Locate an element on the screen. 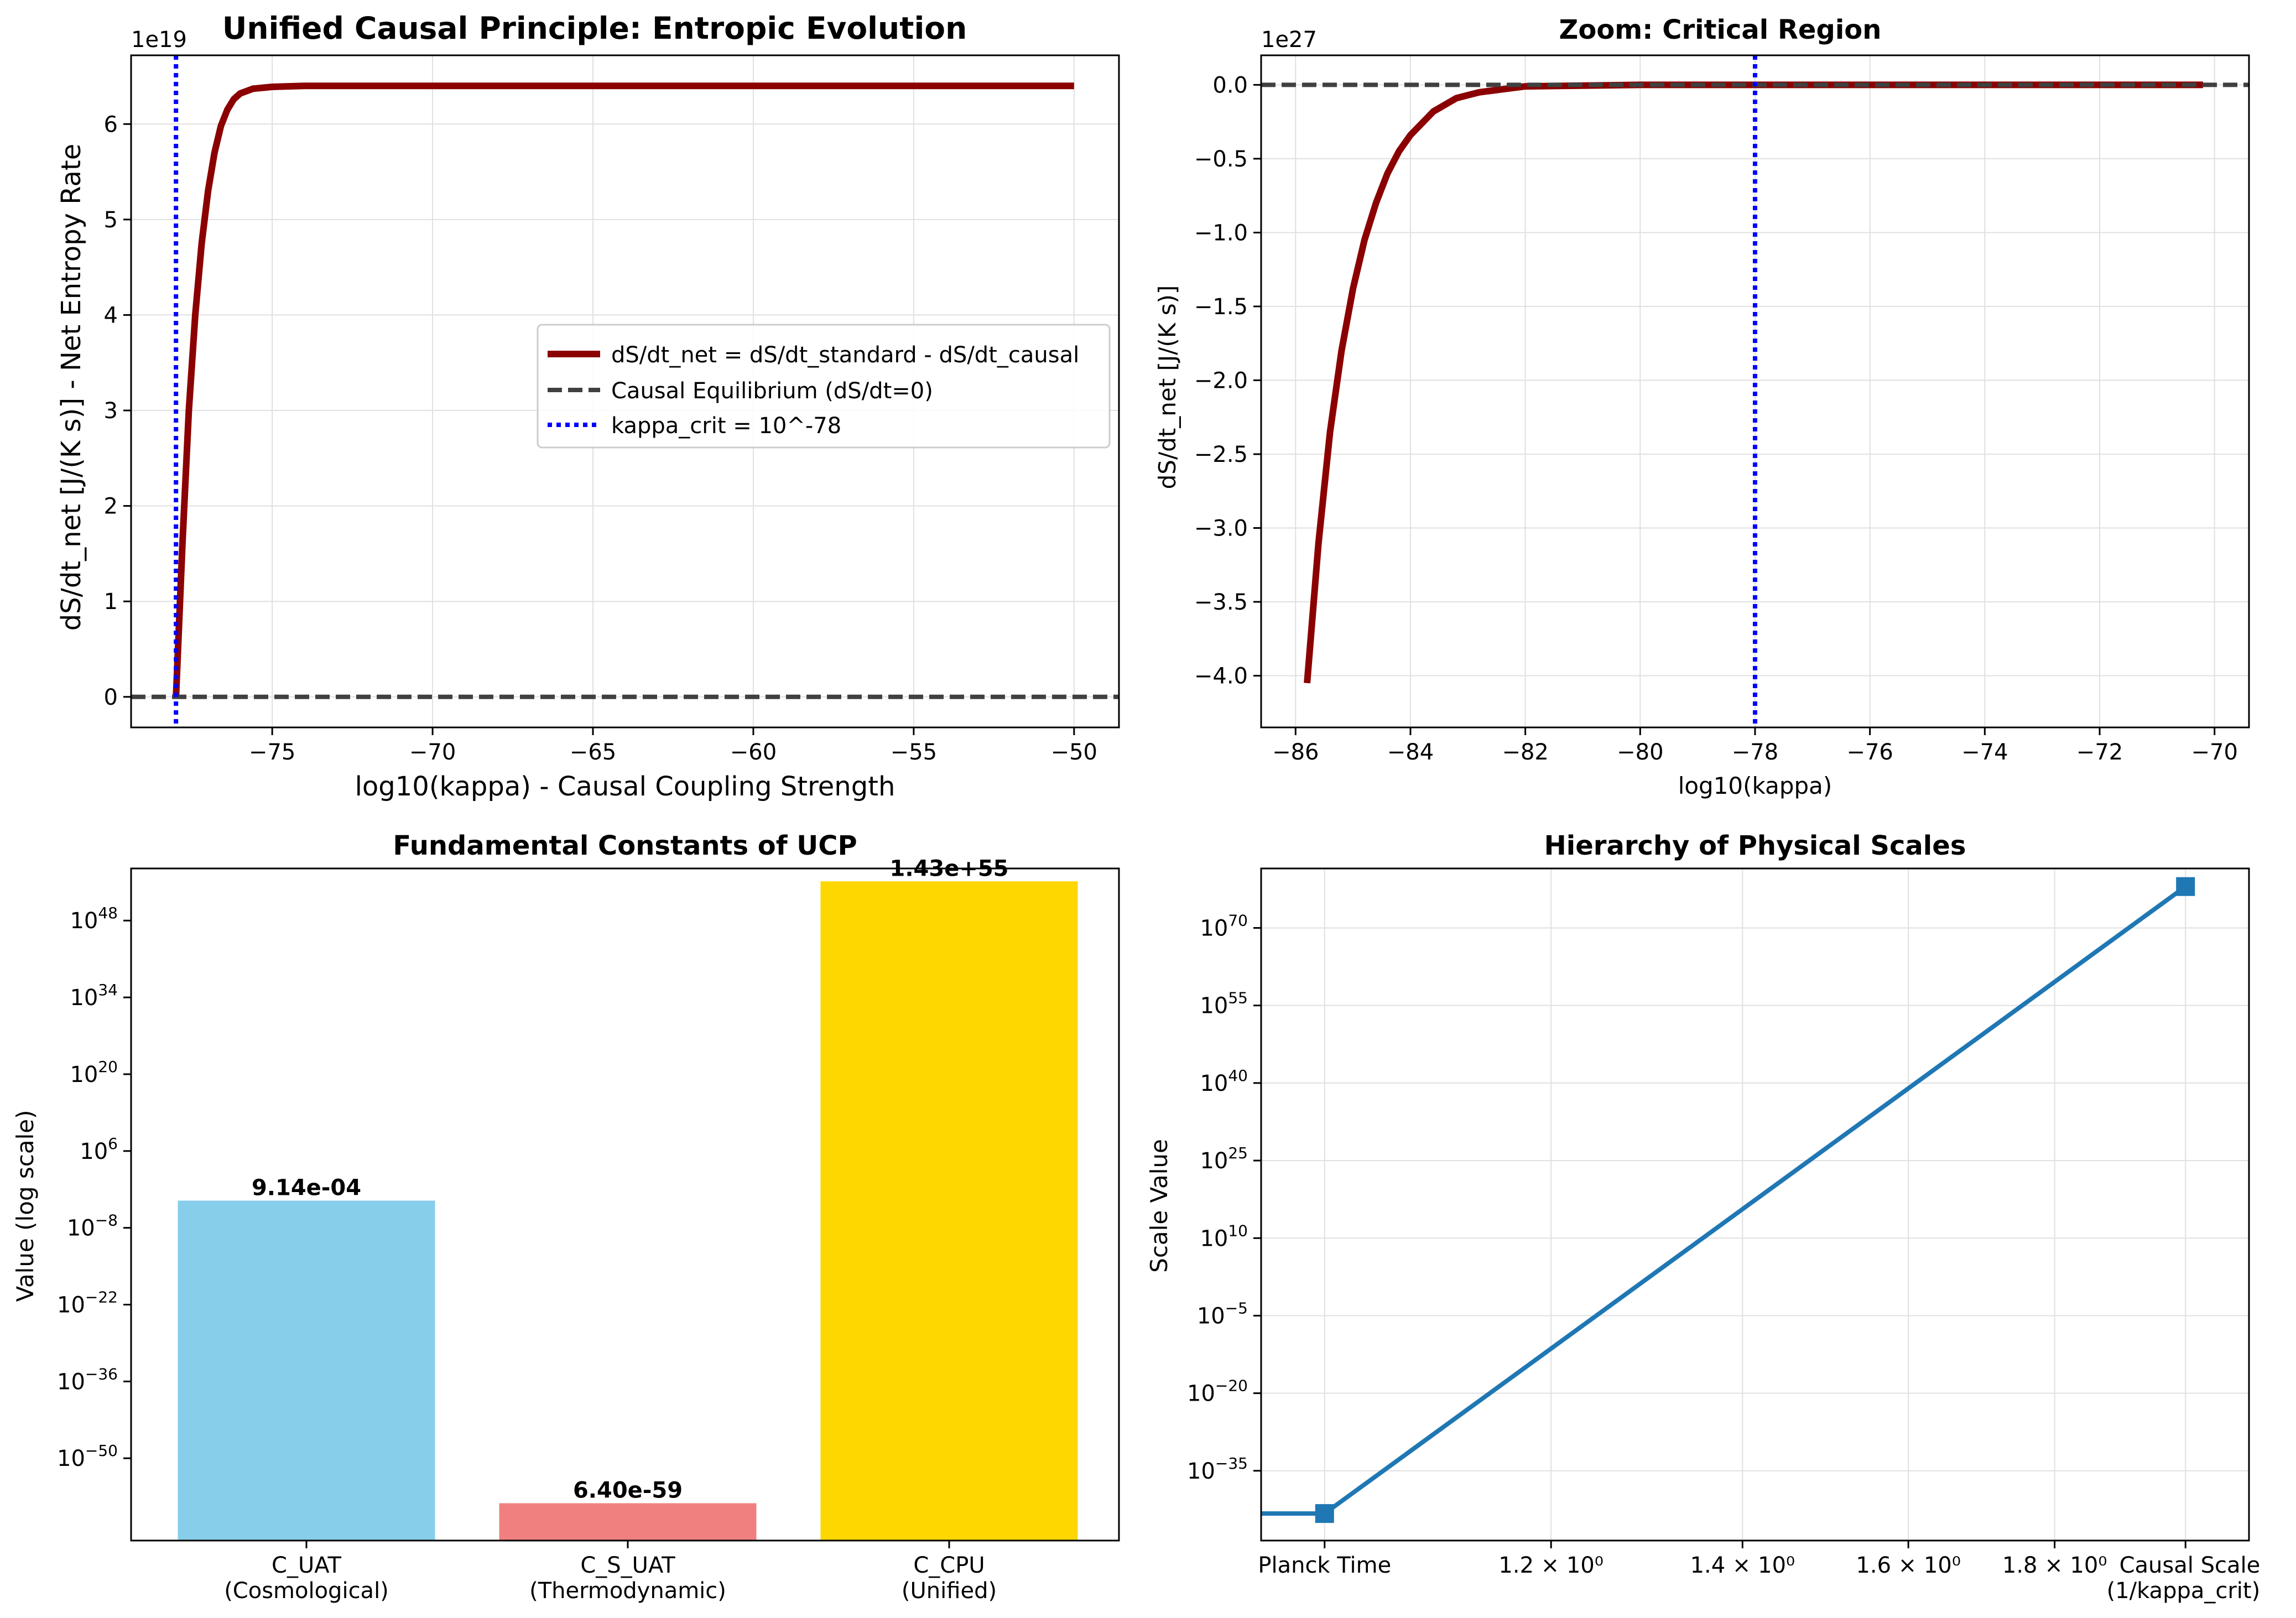  x-tick-label: −84 is located at coordinates (1410, 752).